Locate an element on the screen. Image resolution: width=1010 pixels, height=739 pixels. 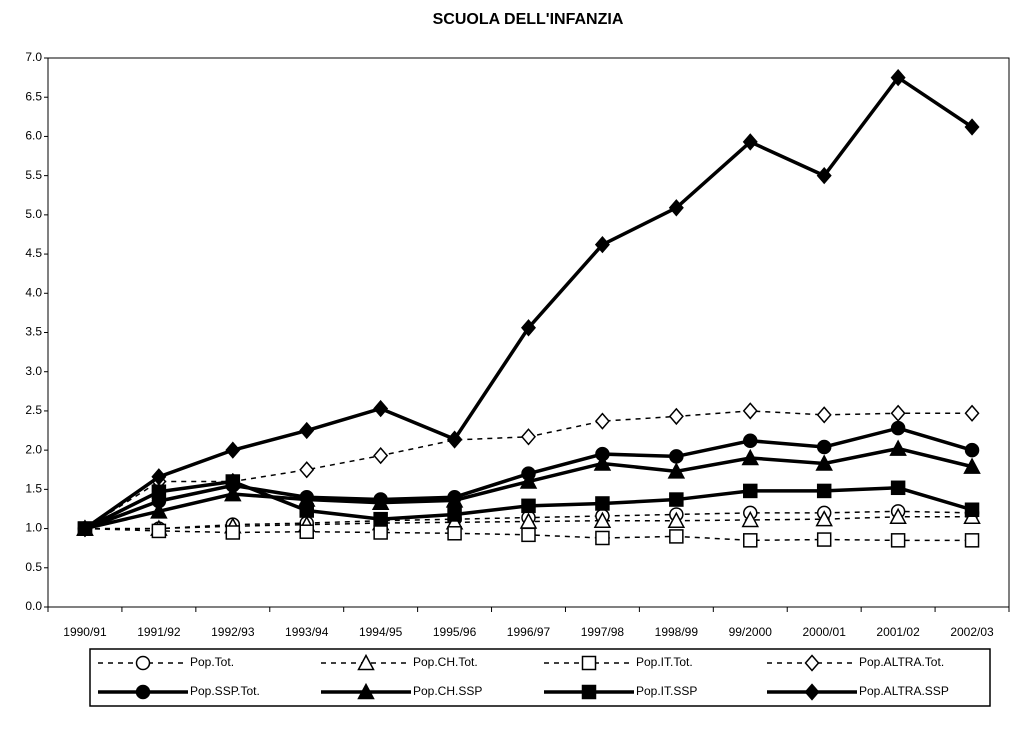
x-tick-label: 1995/96 is located at coordinates (455, 632).